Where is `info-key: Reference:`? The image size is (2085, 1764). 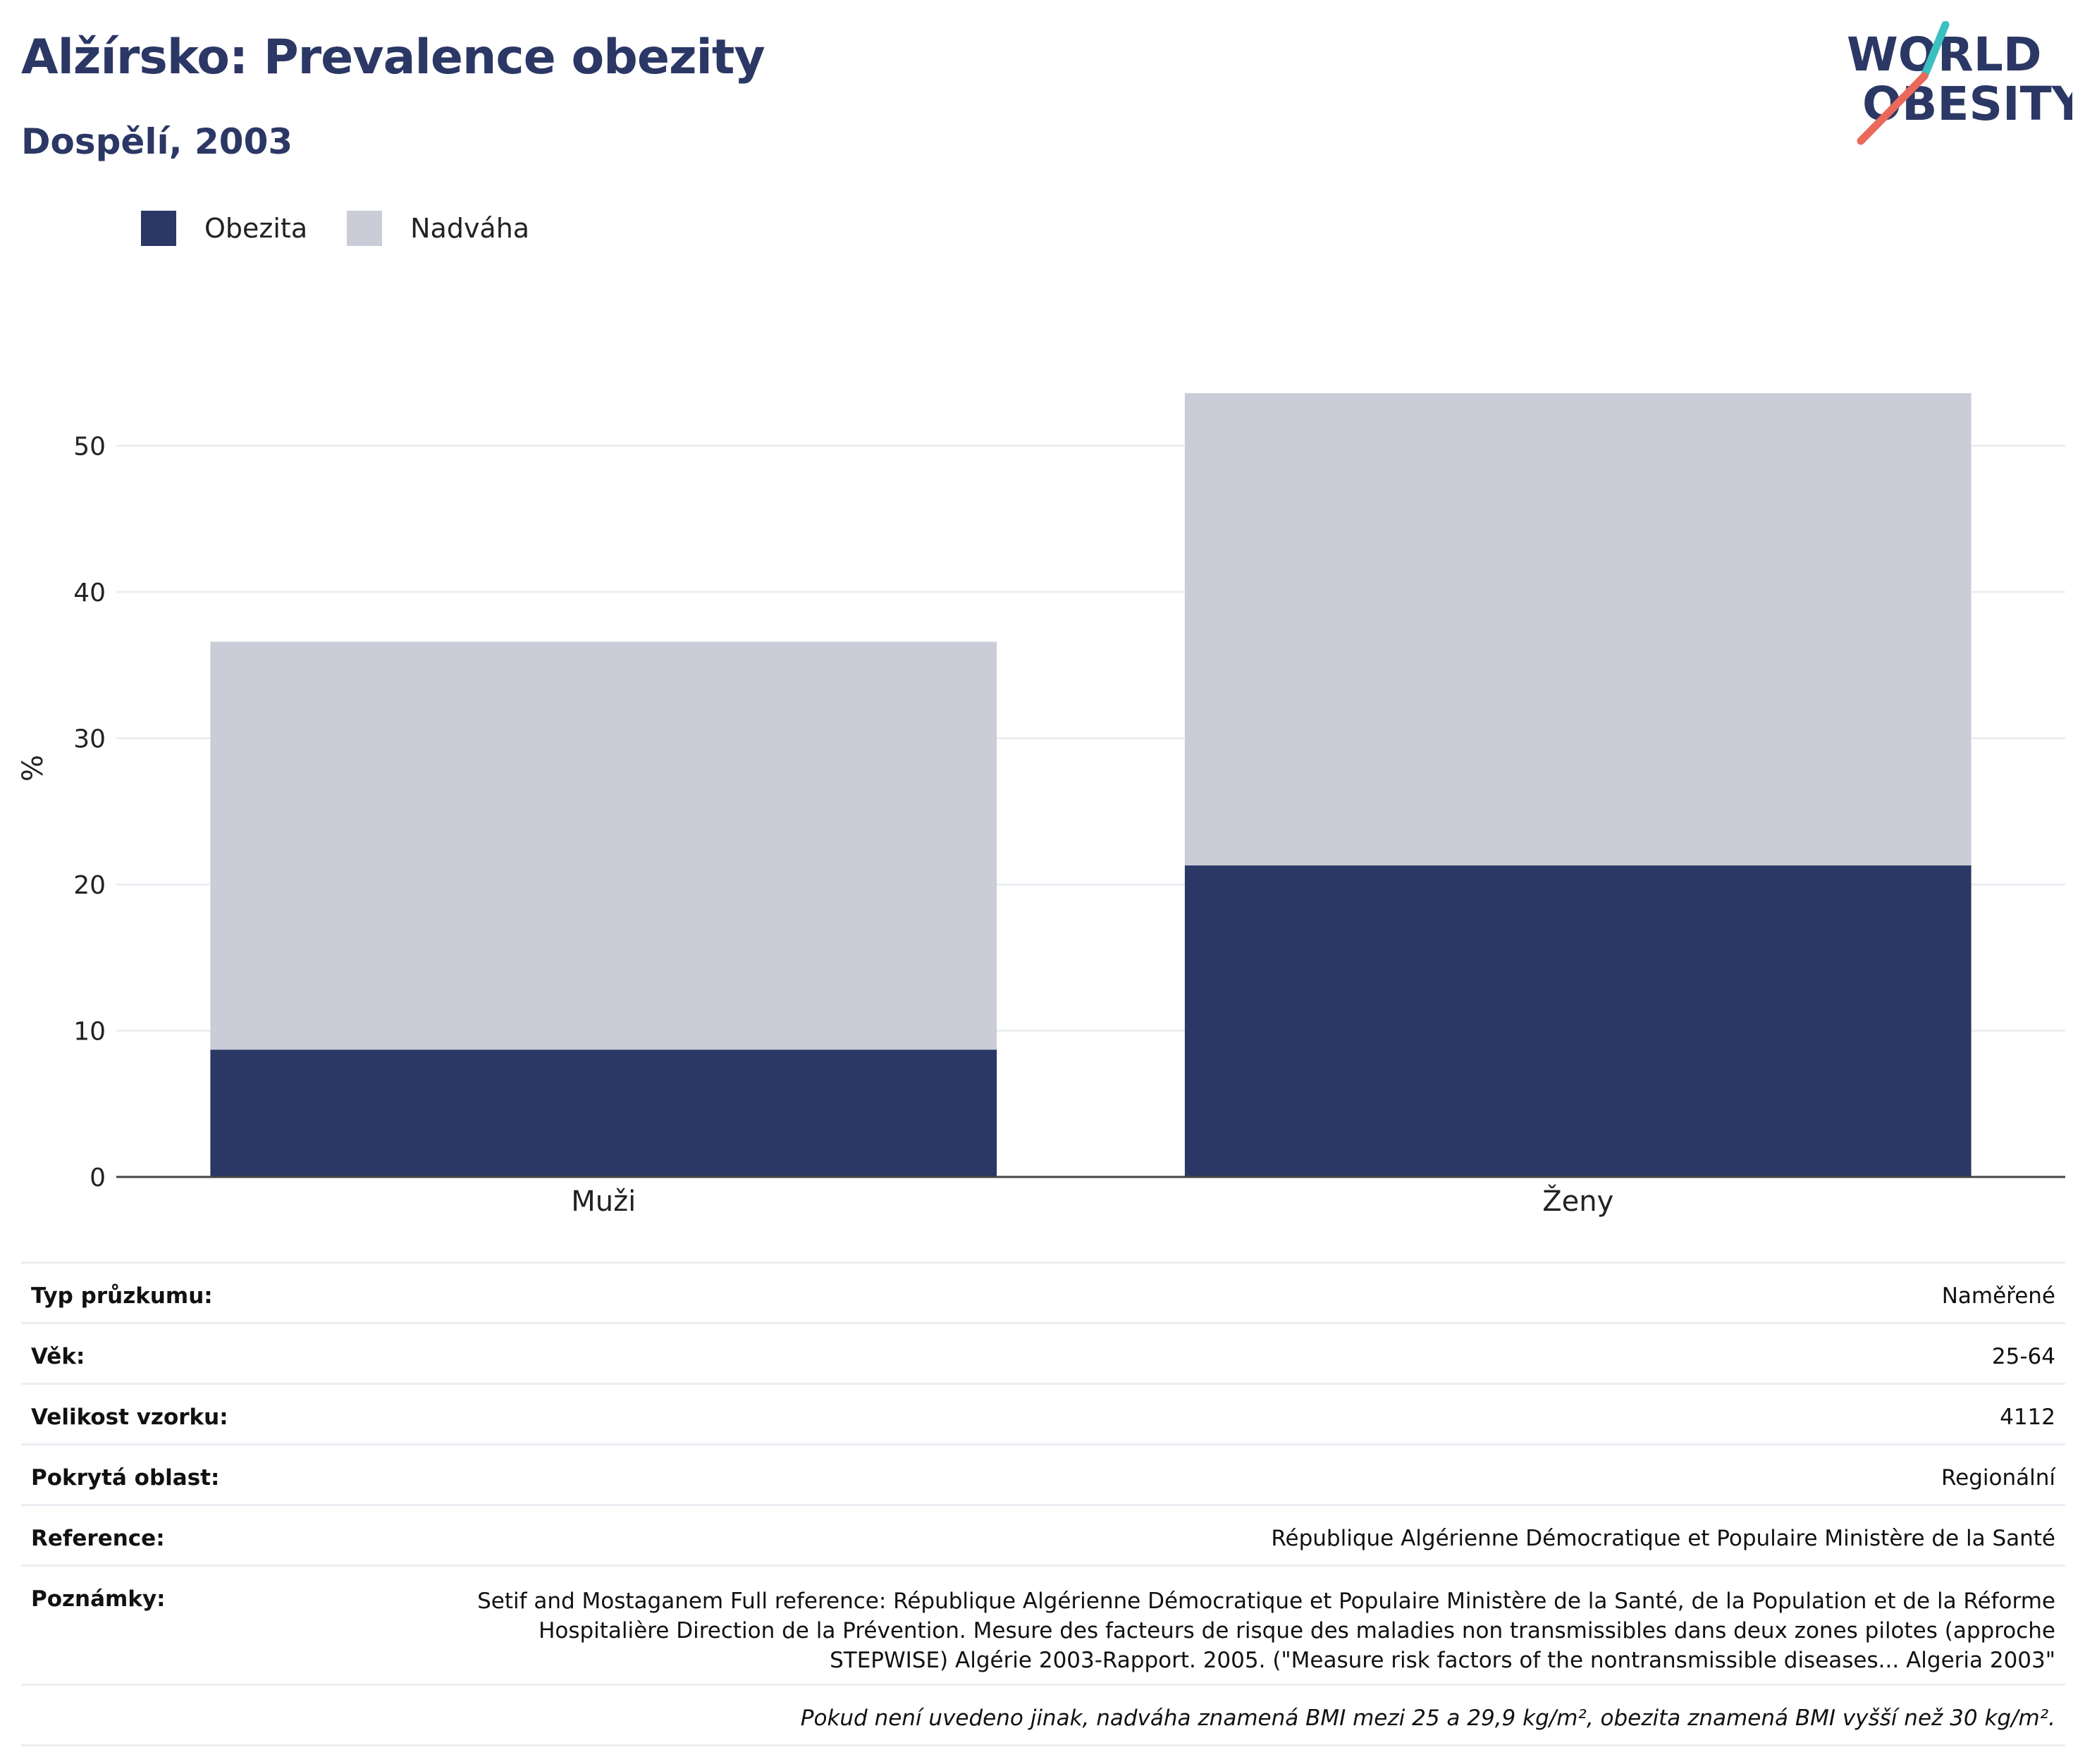
info-key: Reference: is located at coordinates (98, 1538).